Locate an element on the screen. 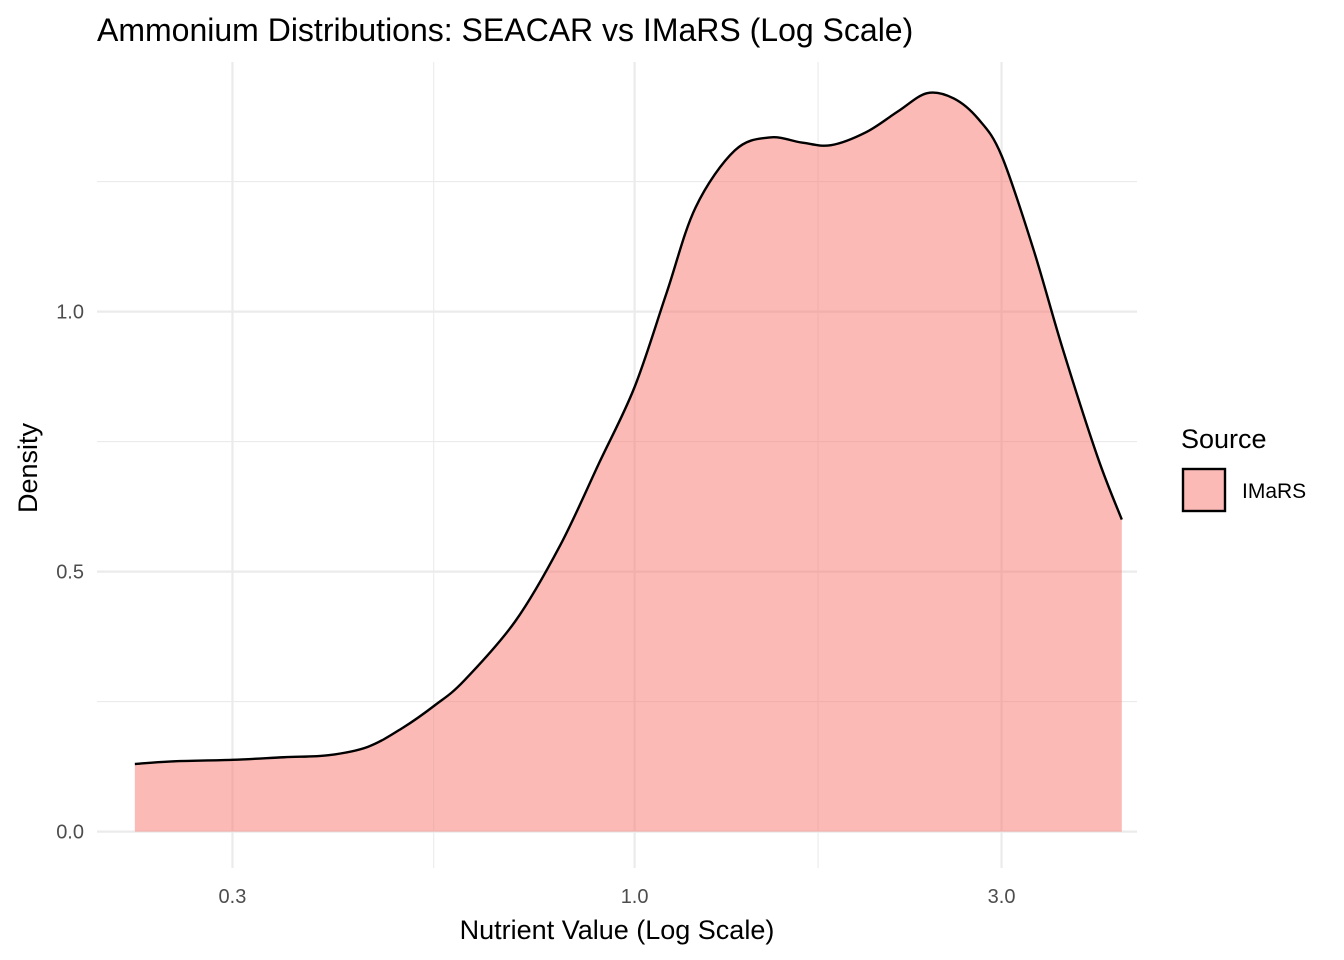 The image size is (1344, 960). x-tick-label: 0.3 is located at coordinates (233, 897).